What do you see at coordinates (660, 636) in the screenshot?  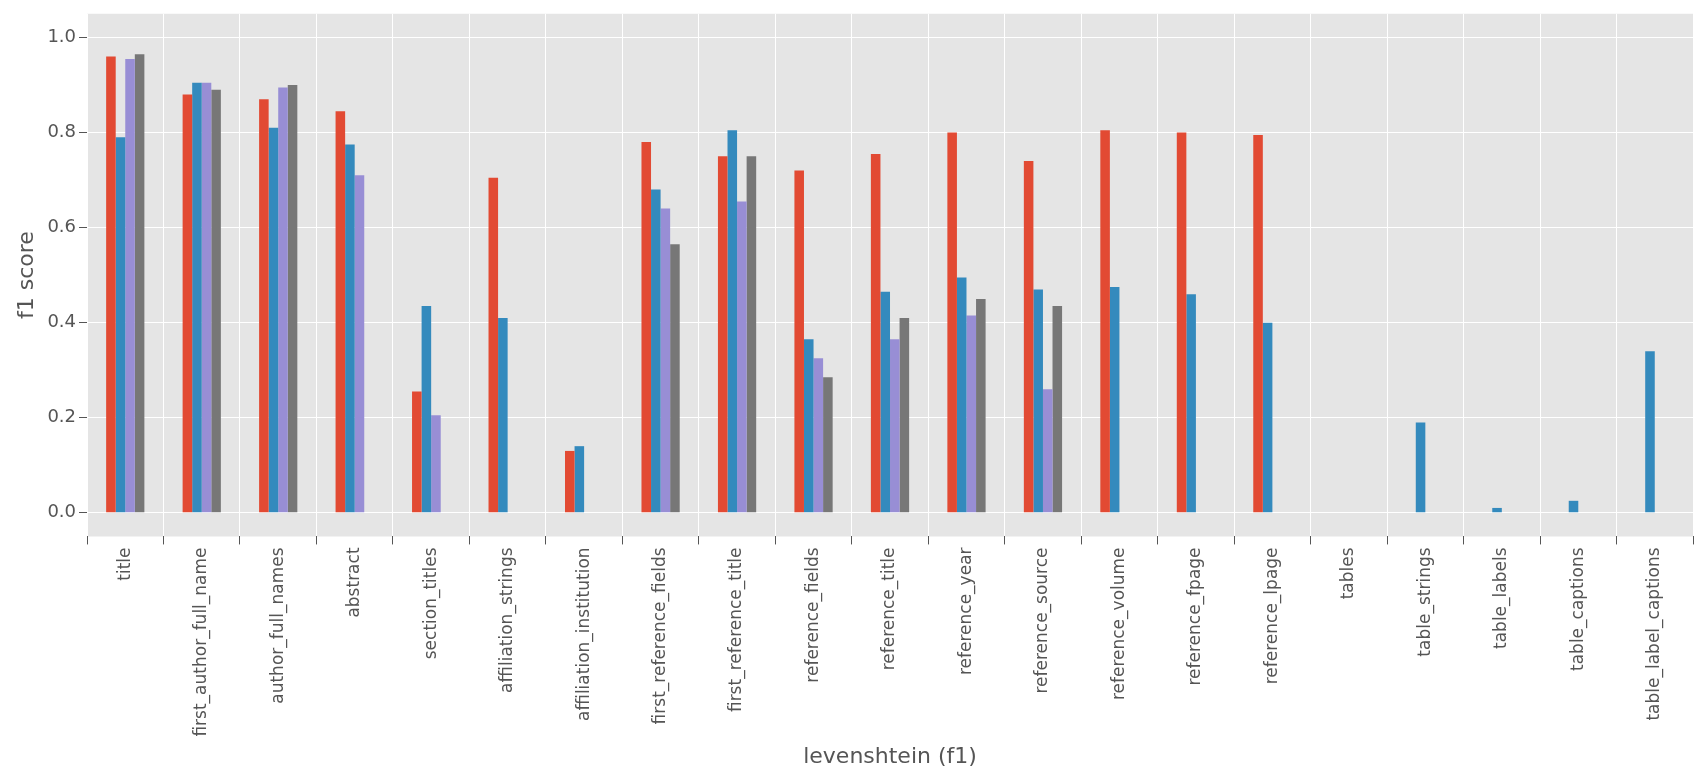 I see `x-tick-label: first_reference_fields` at bounding box center [660, 636].